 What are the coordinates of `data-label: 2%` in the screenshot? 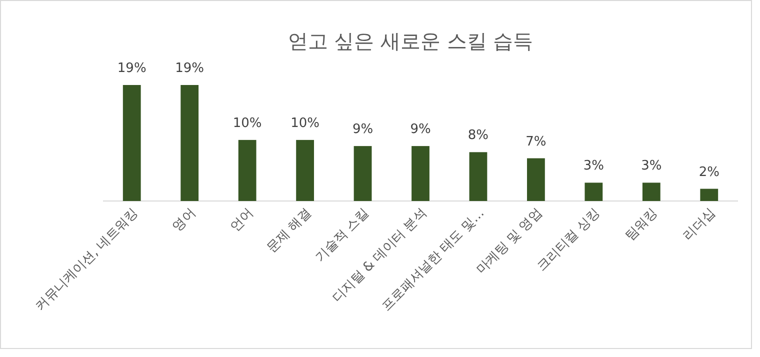 It's located at (709, 172).